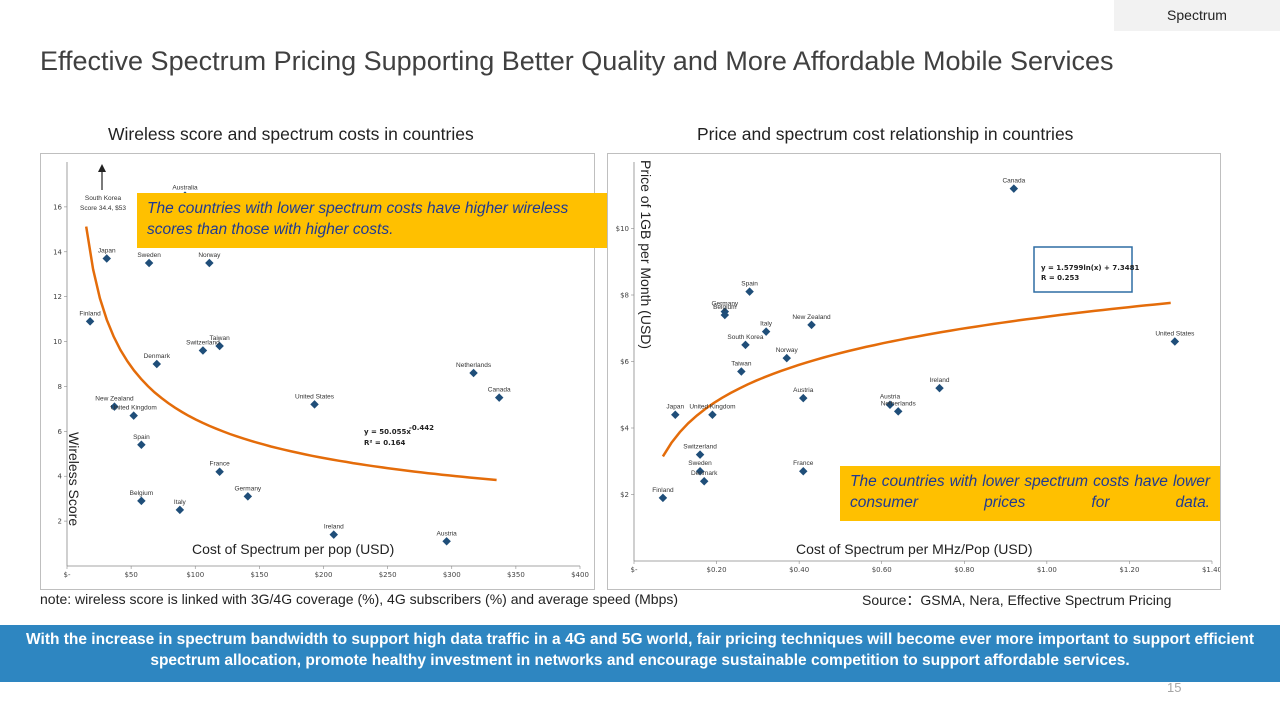 This screenshot has width=1280, height=720. What do you see at coordinates (141, 493) in the screenshot?
I see `left-point-label: Belgium` at bounding box center [141, 493].